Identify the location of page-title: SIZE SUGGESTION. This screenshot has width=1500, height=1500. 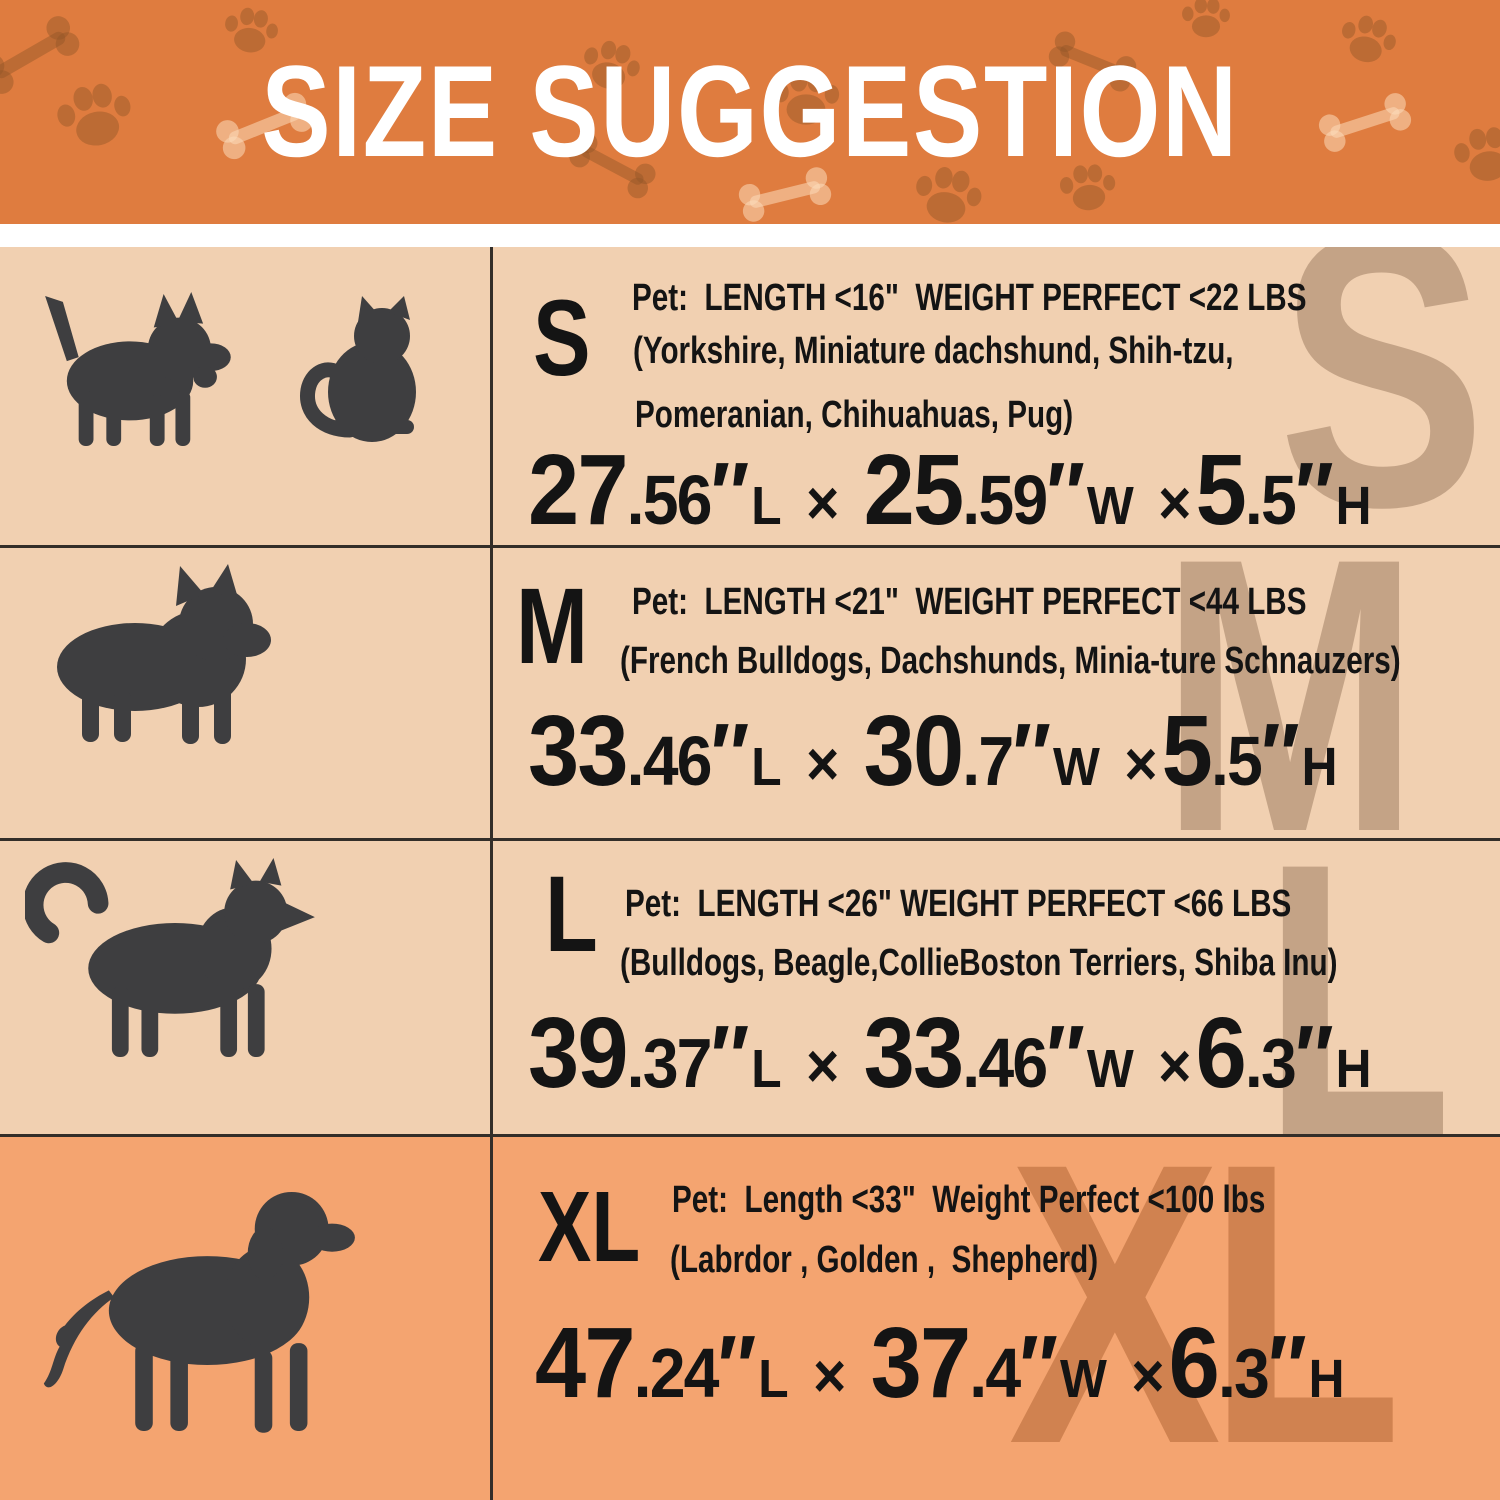
(750, 111).